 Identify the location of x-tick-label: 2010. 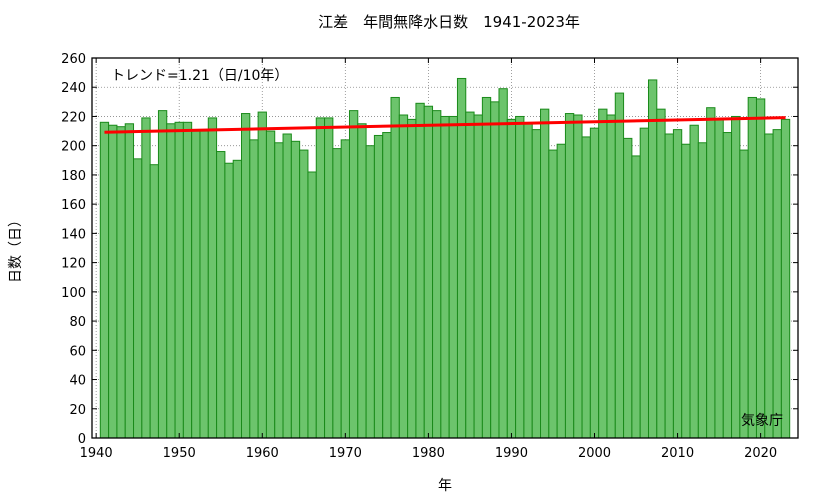
(677, 453).